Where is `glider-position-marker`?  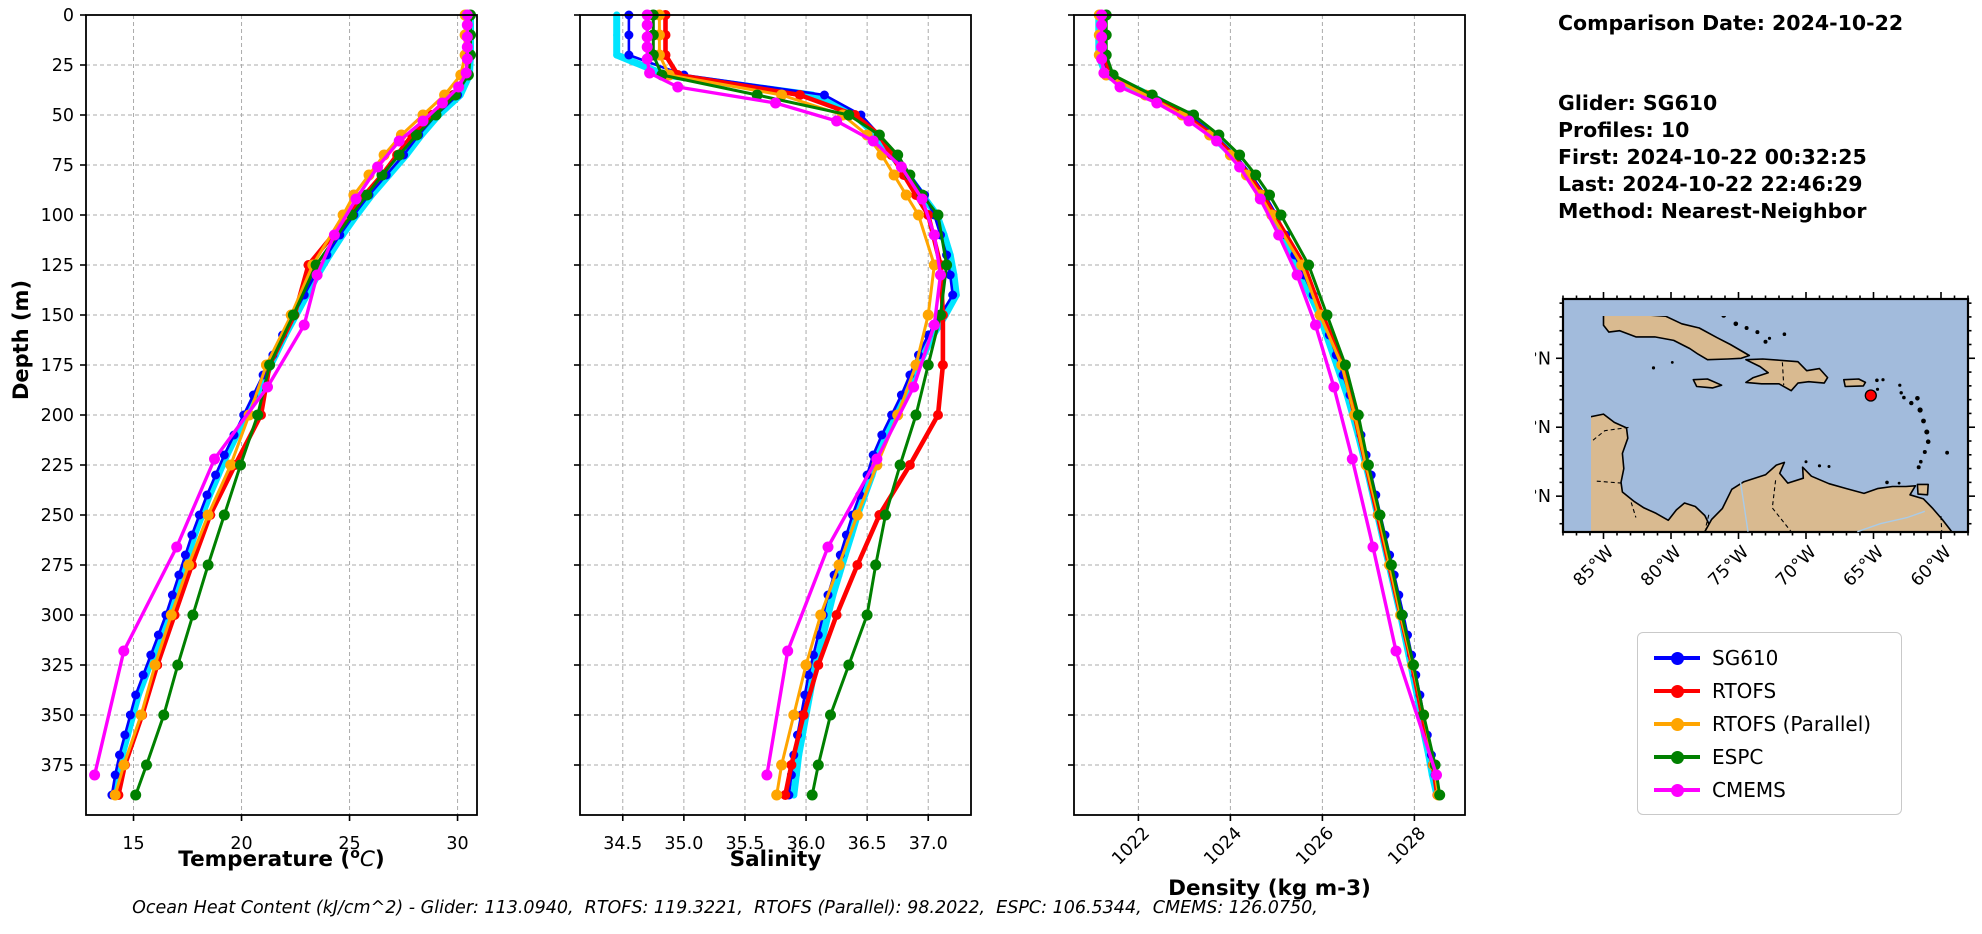 glider-position-marker is located at coordinates (1870, 395).